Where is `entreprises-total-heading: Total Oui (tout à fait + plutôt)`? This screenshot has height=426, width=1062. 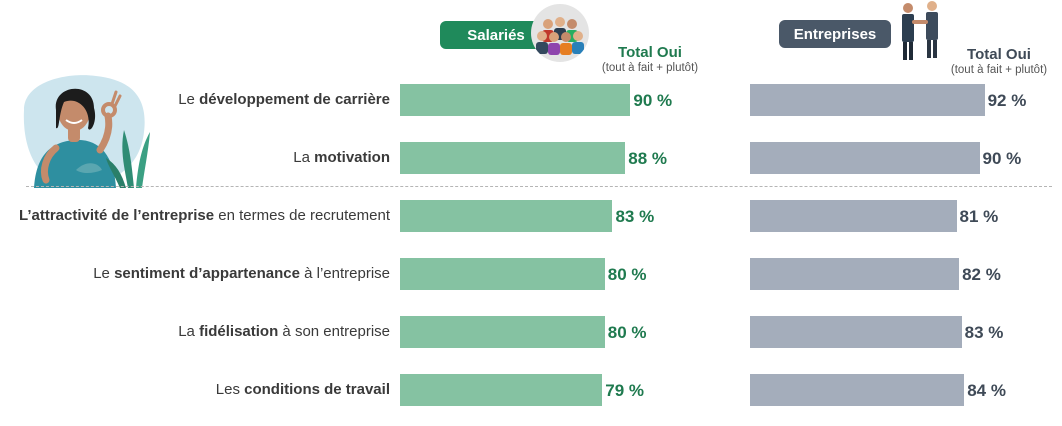
entreprises-total-heading: Total Oui (tout à fait + plutôt) is located at coordinates (999, 61).